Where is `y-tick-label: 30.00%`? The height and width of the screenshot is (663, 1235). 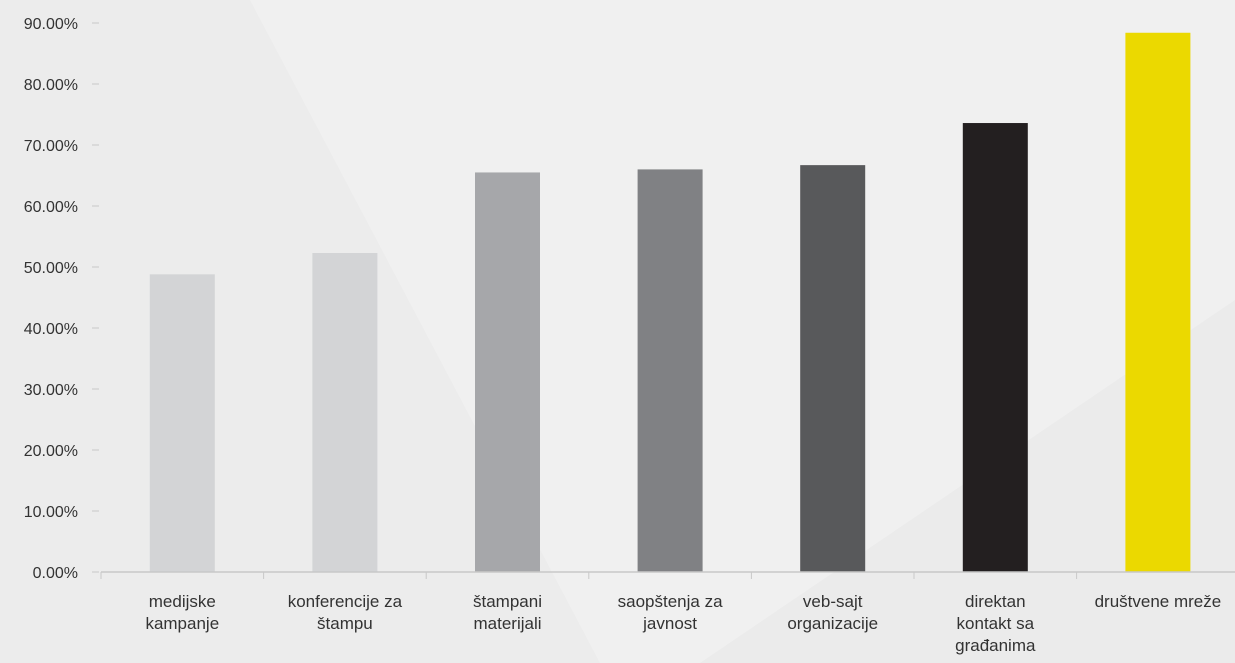 y-tick-label: 30.00% is located at coordinates (51, 390).